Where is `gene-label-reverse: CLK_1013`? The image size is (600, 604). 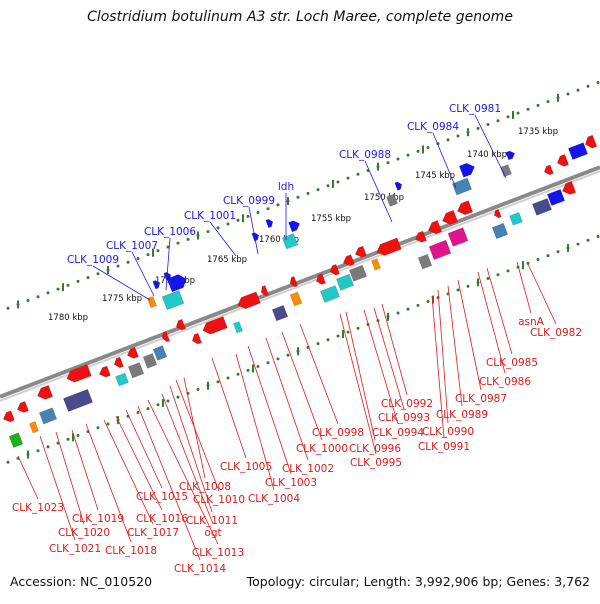 gene-label-reverse: CLK_1013 is located at coordinates (218, 553).